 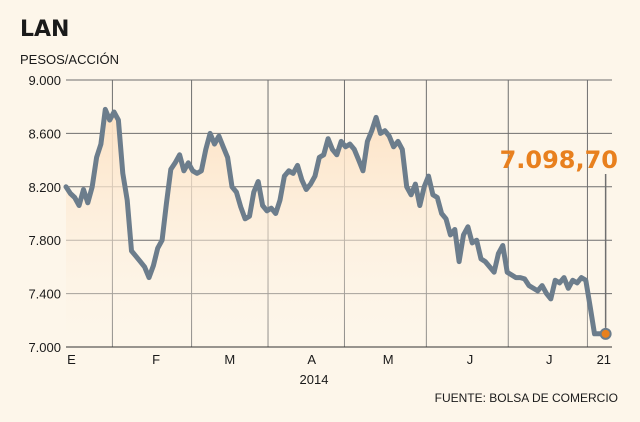 What do you see at coordinates (339, 359) in the screenshot?
I see `x-tick-labels: E F M A M J J 21` at bounding box center [339, 359].